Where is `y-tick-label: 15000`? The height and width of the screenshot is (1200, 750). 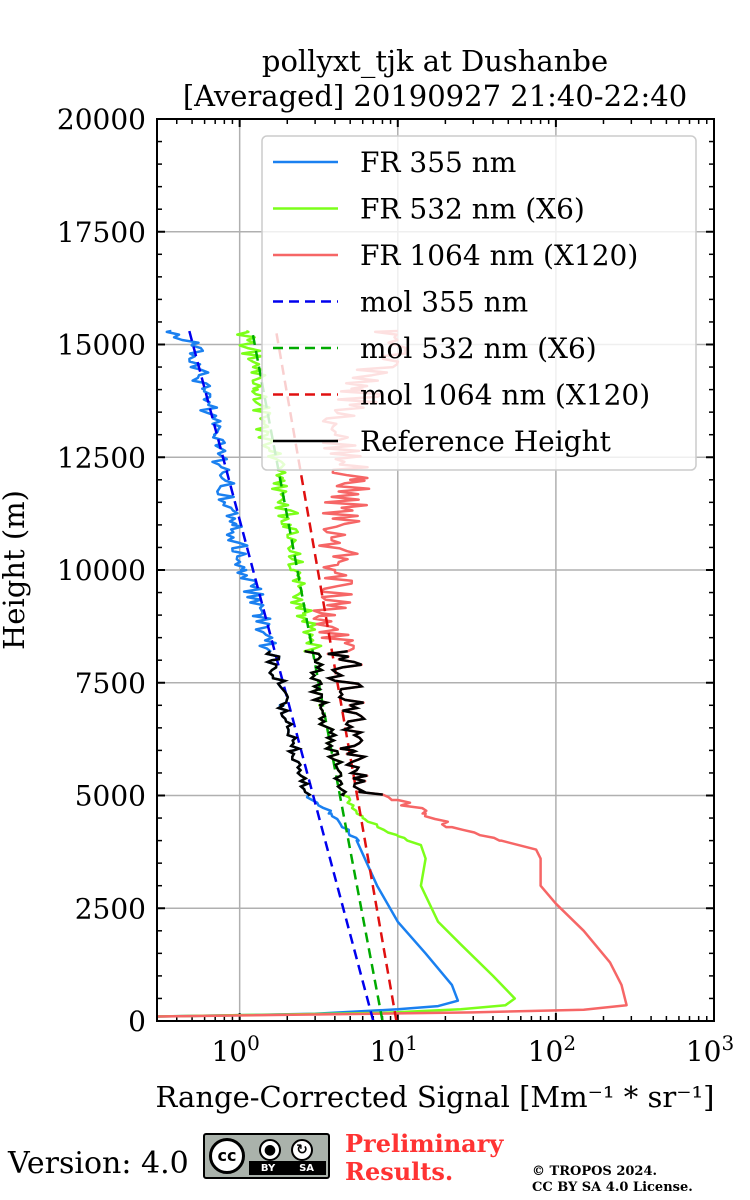 y-tick-label: 15000 is located at coordinates (101, 345).